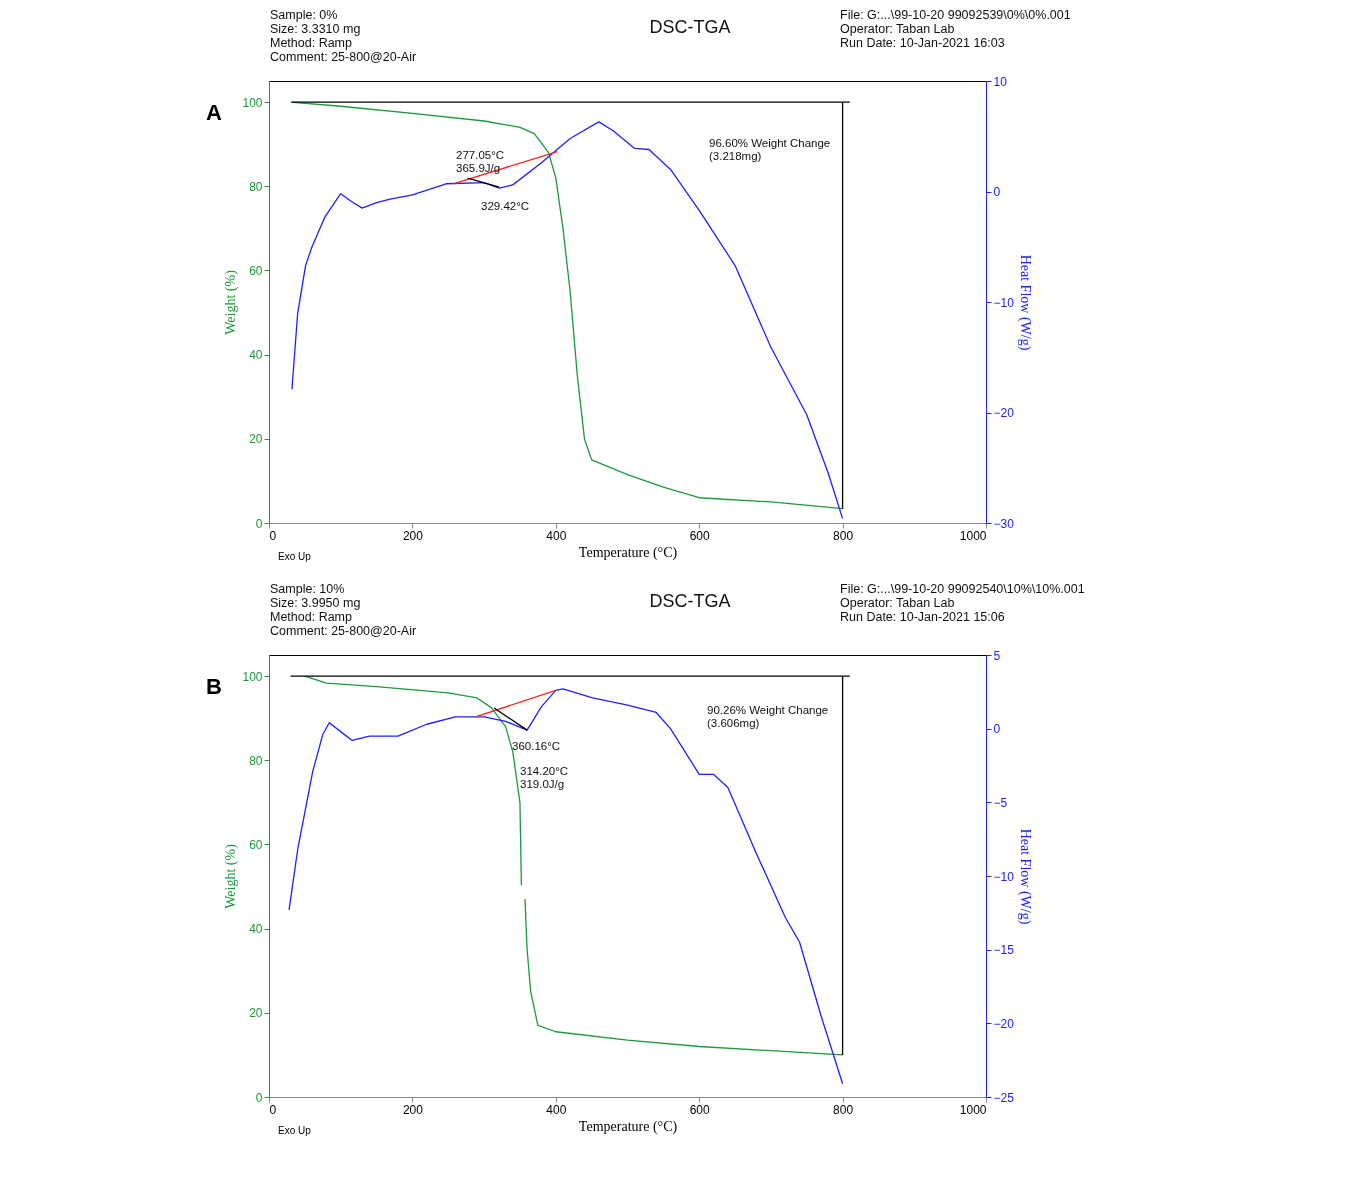 The width and height of the screenshot is (1355, 1198). Describe the element at coordinates (316, 29) in the screenshot. I see `text: Size: 3.3310 mg` at that location.